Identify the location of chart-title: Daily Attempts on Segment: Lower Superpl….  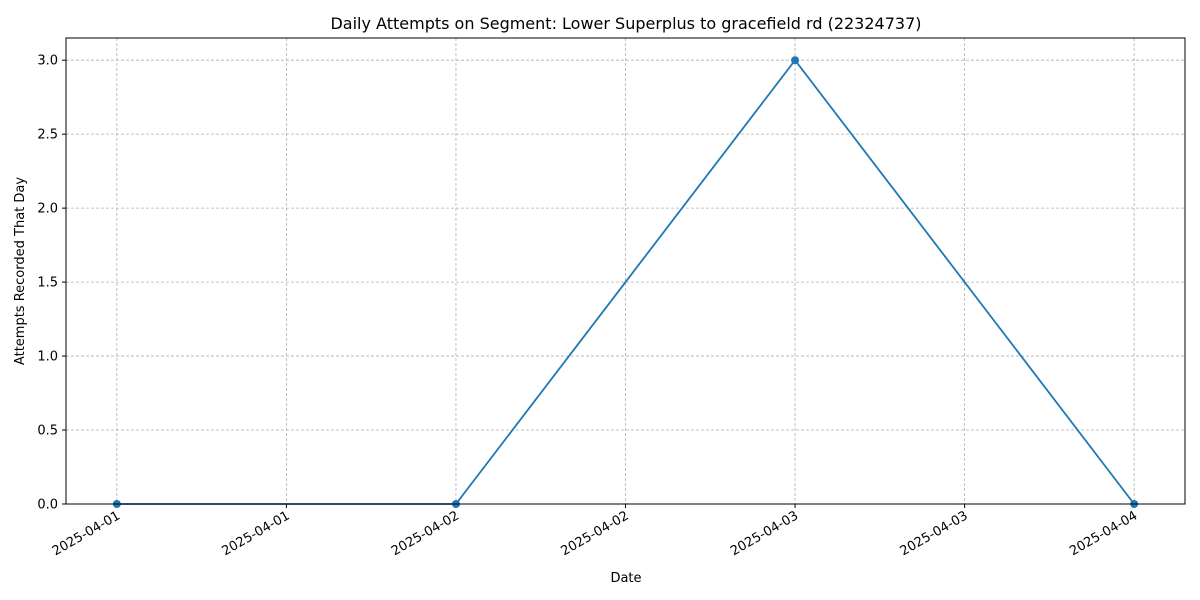
(625, 23).